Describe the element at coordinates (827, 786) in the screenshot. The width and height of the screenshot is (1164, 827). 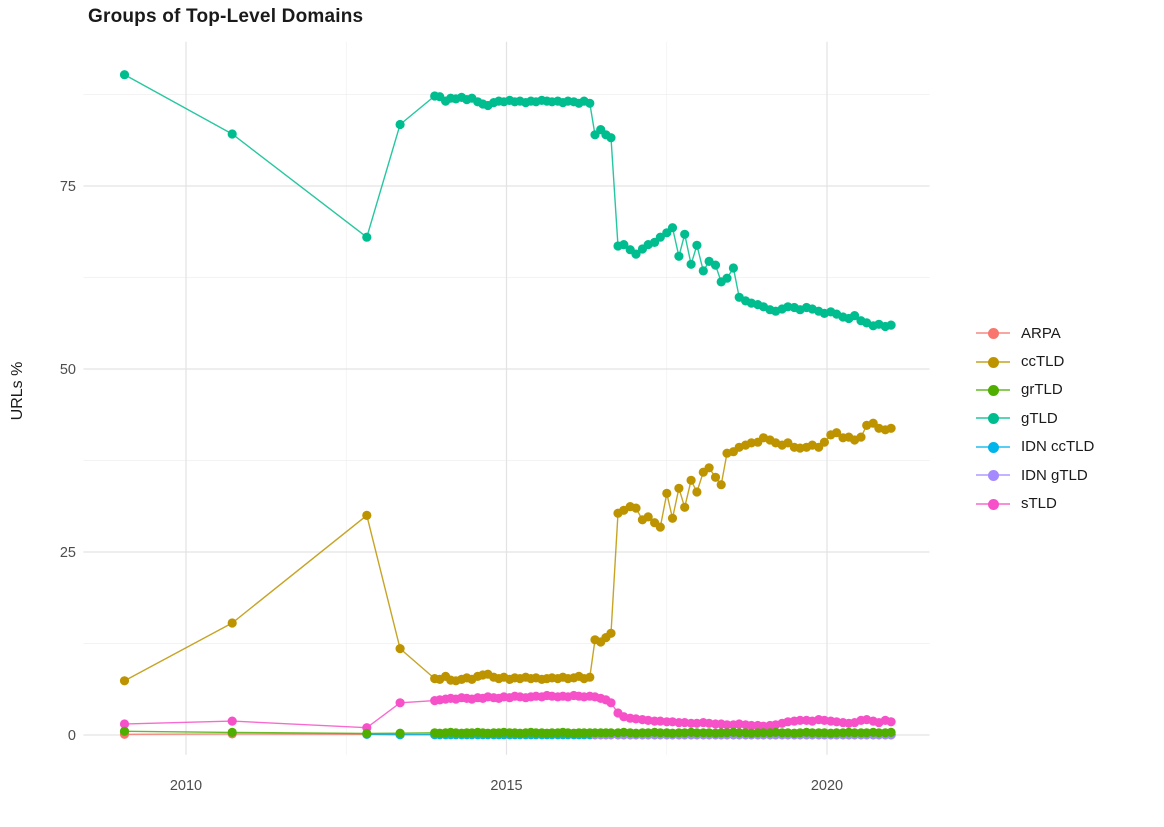
I see `x-tick-label: 2020` at that location.